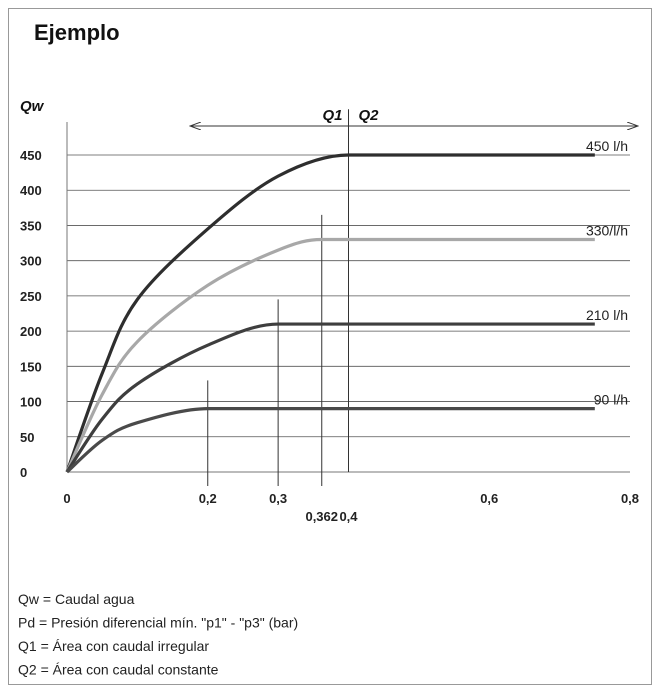 This screenshot has height=698, width=660. Describe the element at coordinates (76, 599) in the screenshot. I see `note: Qw = Caudal agua` at that location.